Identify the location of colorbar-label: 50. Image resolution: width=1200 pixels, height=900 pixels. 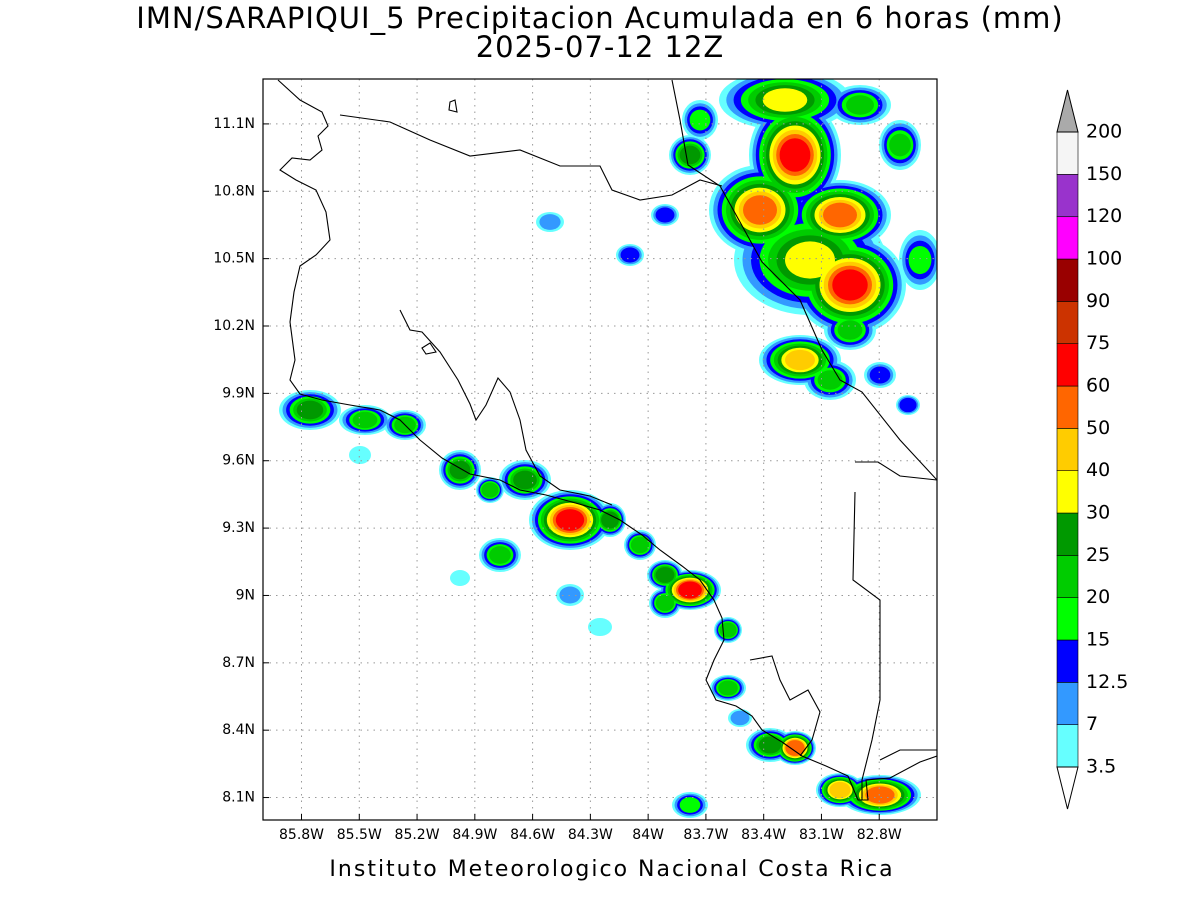
(1098, 428).